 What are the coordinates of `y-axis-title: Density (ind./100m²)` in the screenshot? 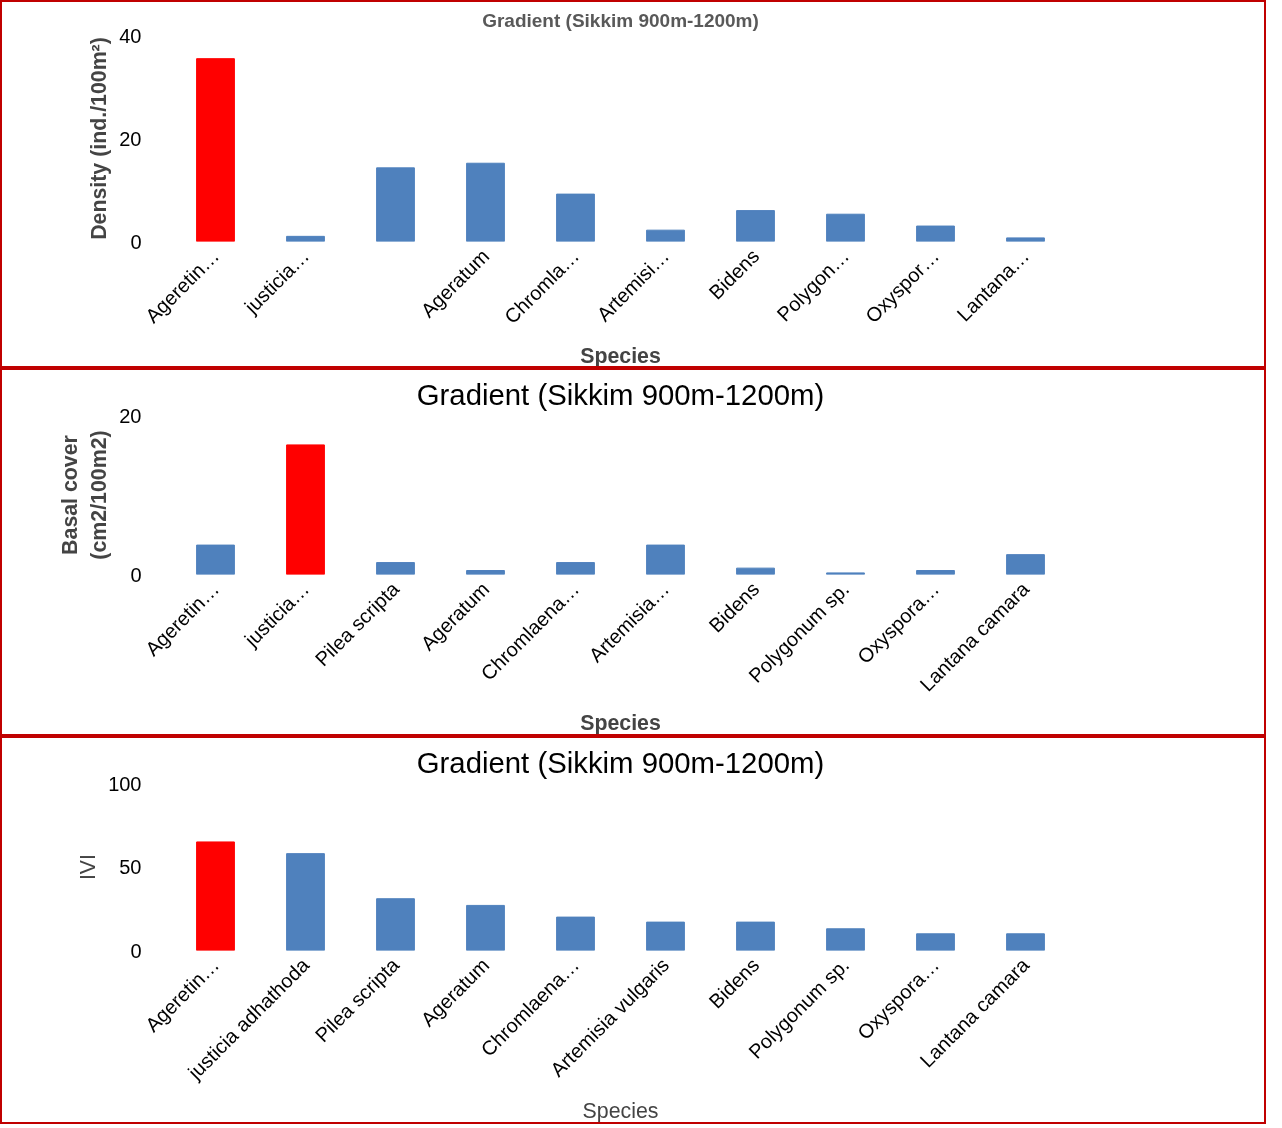 It's located at (99, 138).